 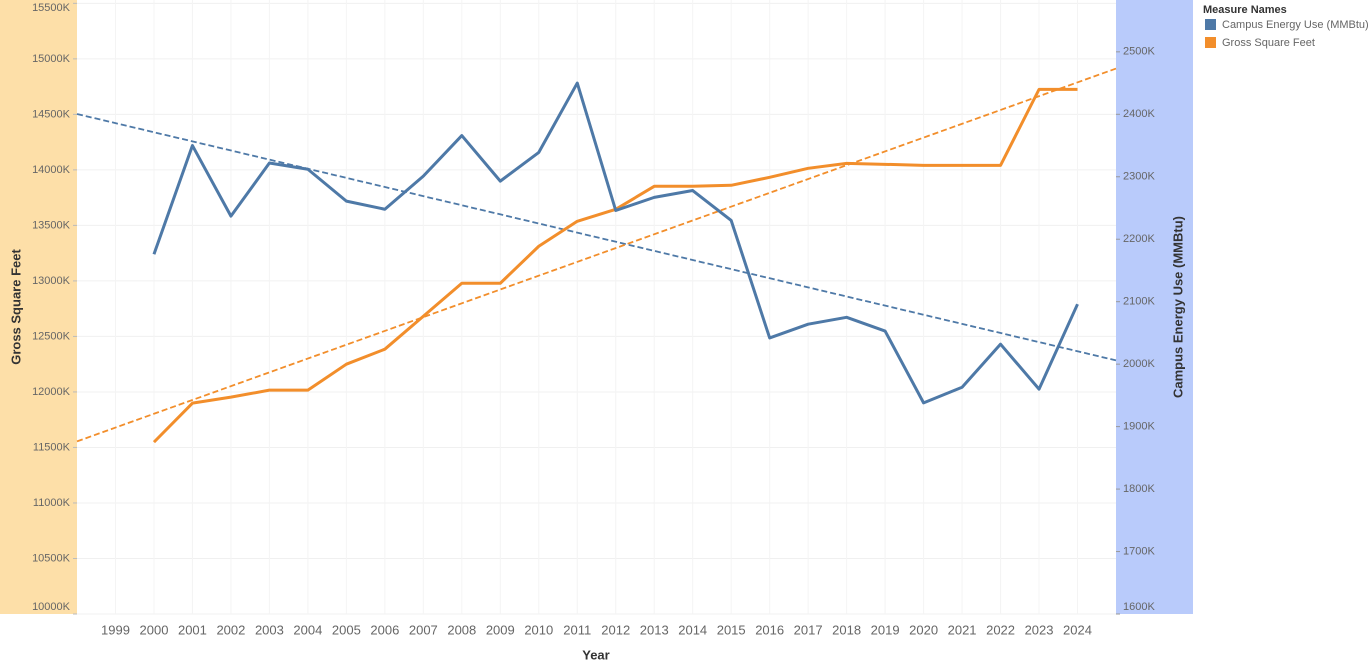 What do you see at coordinates (731, 629) in the screenshot?
I see `x-tick-label: 2015` at bounding box center [731, 629].